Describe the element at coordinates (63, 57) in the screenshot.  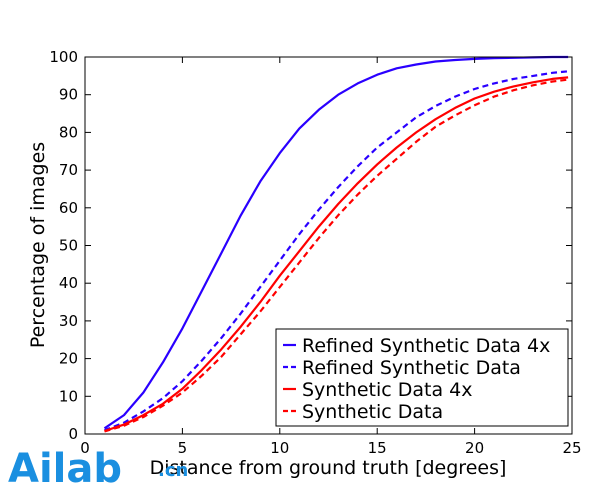
I see `y-tick-label: 100` at that location.